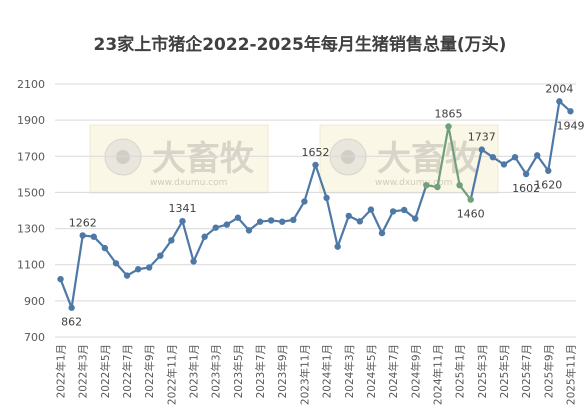  What do you see at coordinates (471, 214) in the screenshot?
I see `data-label: 1460` at bounding box center [471, 214].